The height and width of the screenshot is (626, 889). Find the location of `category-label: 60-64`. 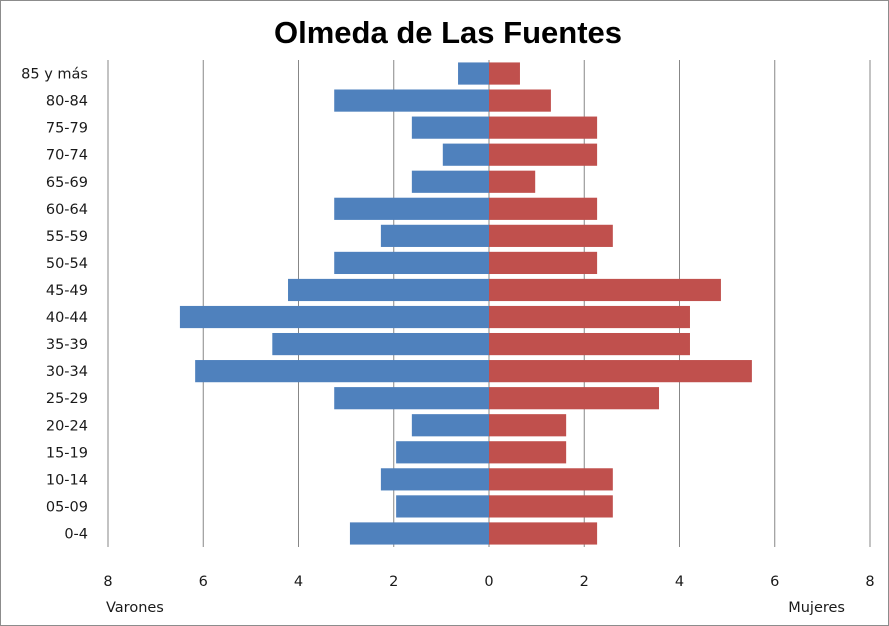

category-label: 60-64 is located at coordinates (67, 210).